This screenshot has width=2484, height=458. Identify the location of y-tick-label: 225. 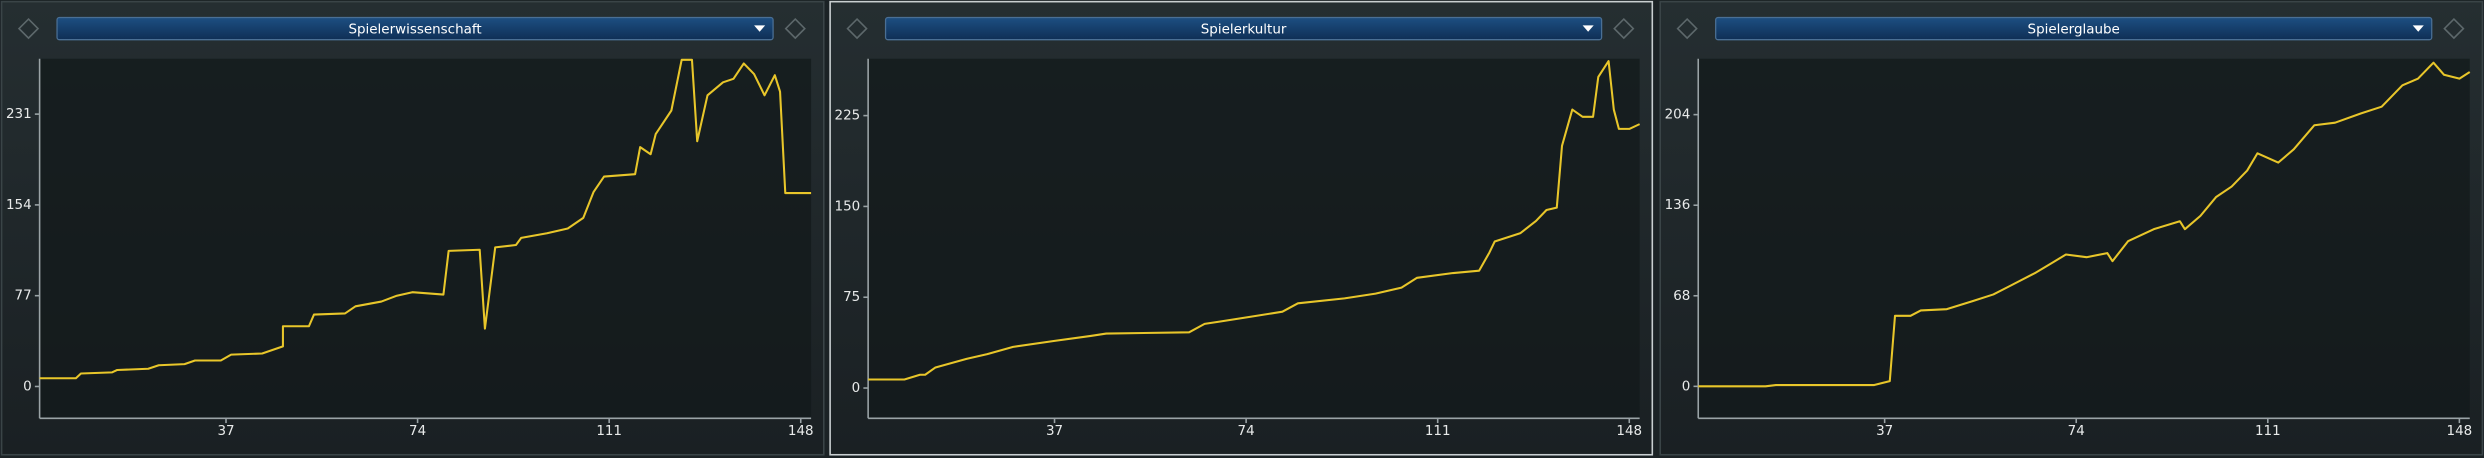
(848, 116).